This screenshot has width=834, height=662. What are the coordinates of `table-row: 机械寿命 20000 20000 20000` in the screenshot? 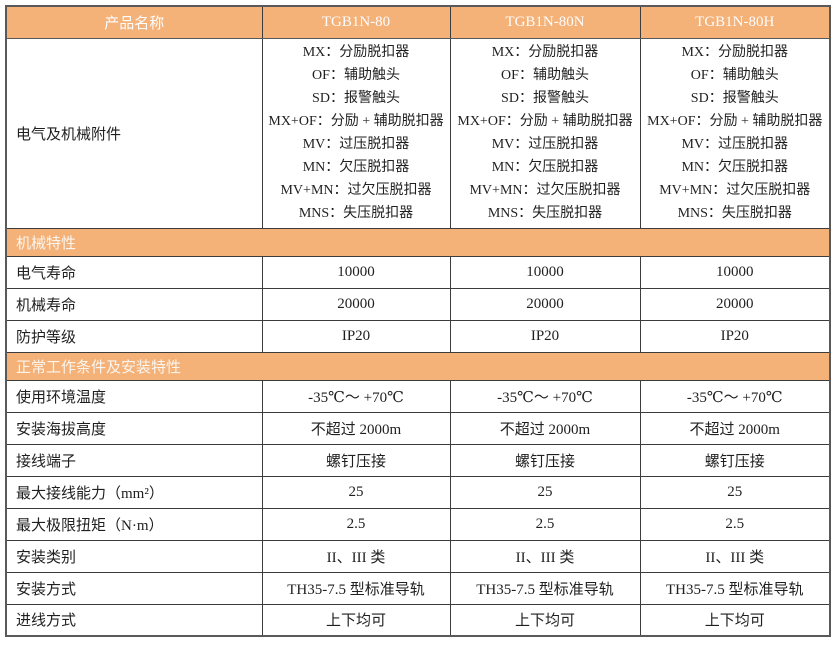 It's located at (418, 304).